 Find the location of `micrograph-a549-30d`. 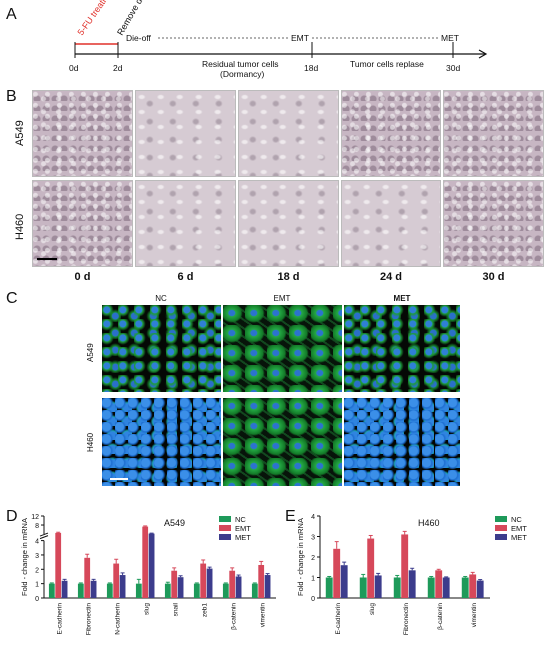

micrograph-a549-30d is located at coordinates (493, 133).